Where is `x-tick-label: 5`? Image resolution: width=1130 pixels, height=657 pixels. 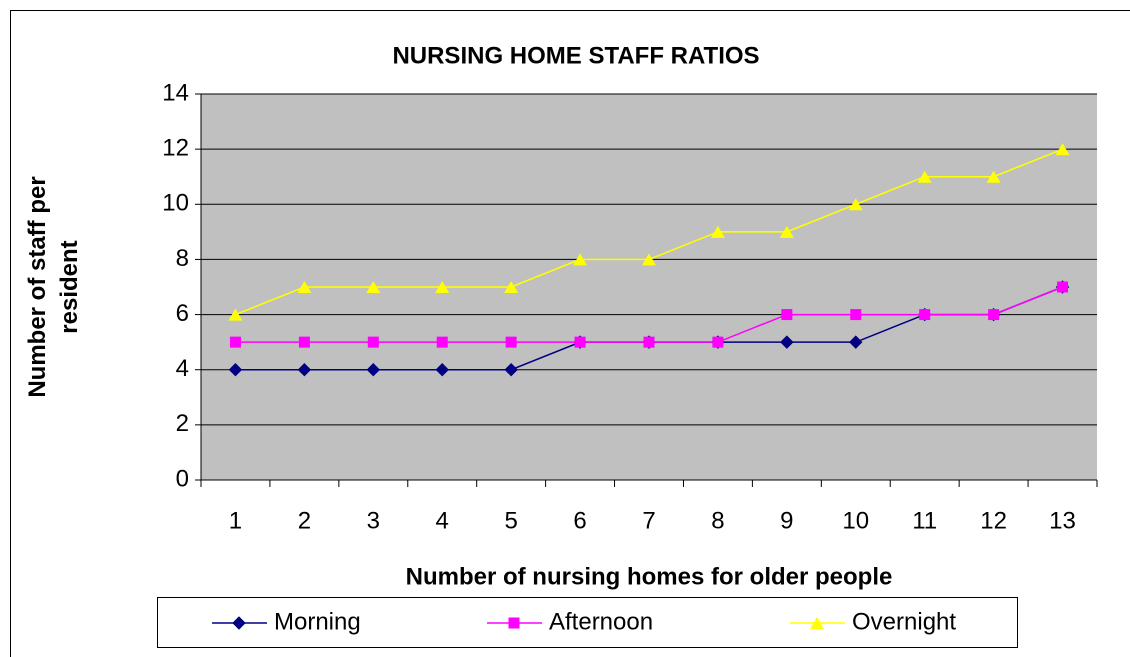
x-tick-label: 5 is located at coordinates (510, 520).